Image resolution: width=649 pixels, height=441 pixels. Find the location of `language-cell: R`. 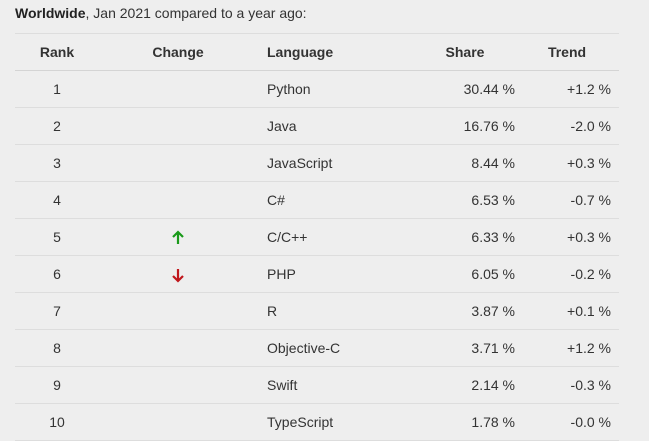

language-cell: R is located at coordinates (336, 311).